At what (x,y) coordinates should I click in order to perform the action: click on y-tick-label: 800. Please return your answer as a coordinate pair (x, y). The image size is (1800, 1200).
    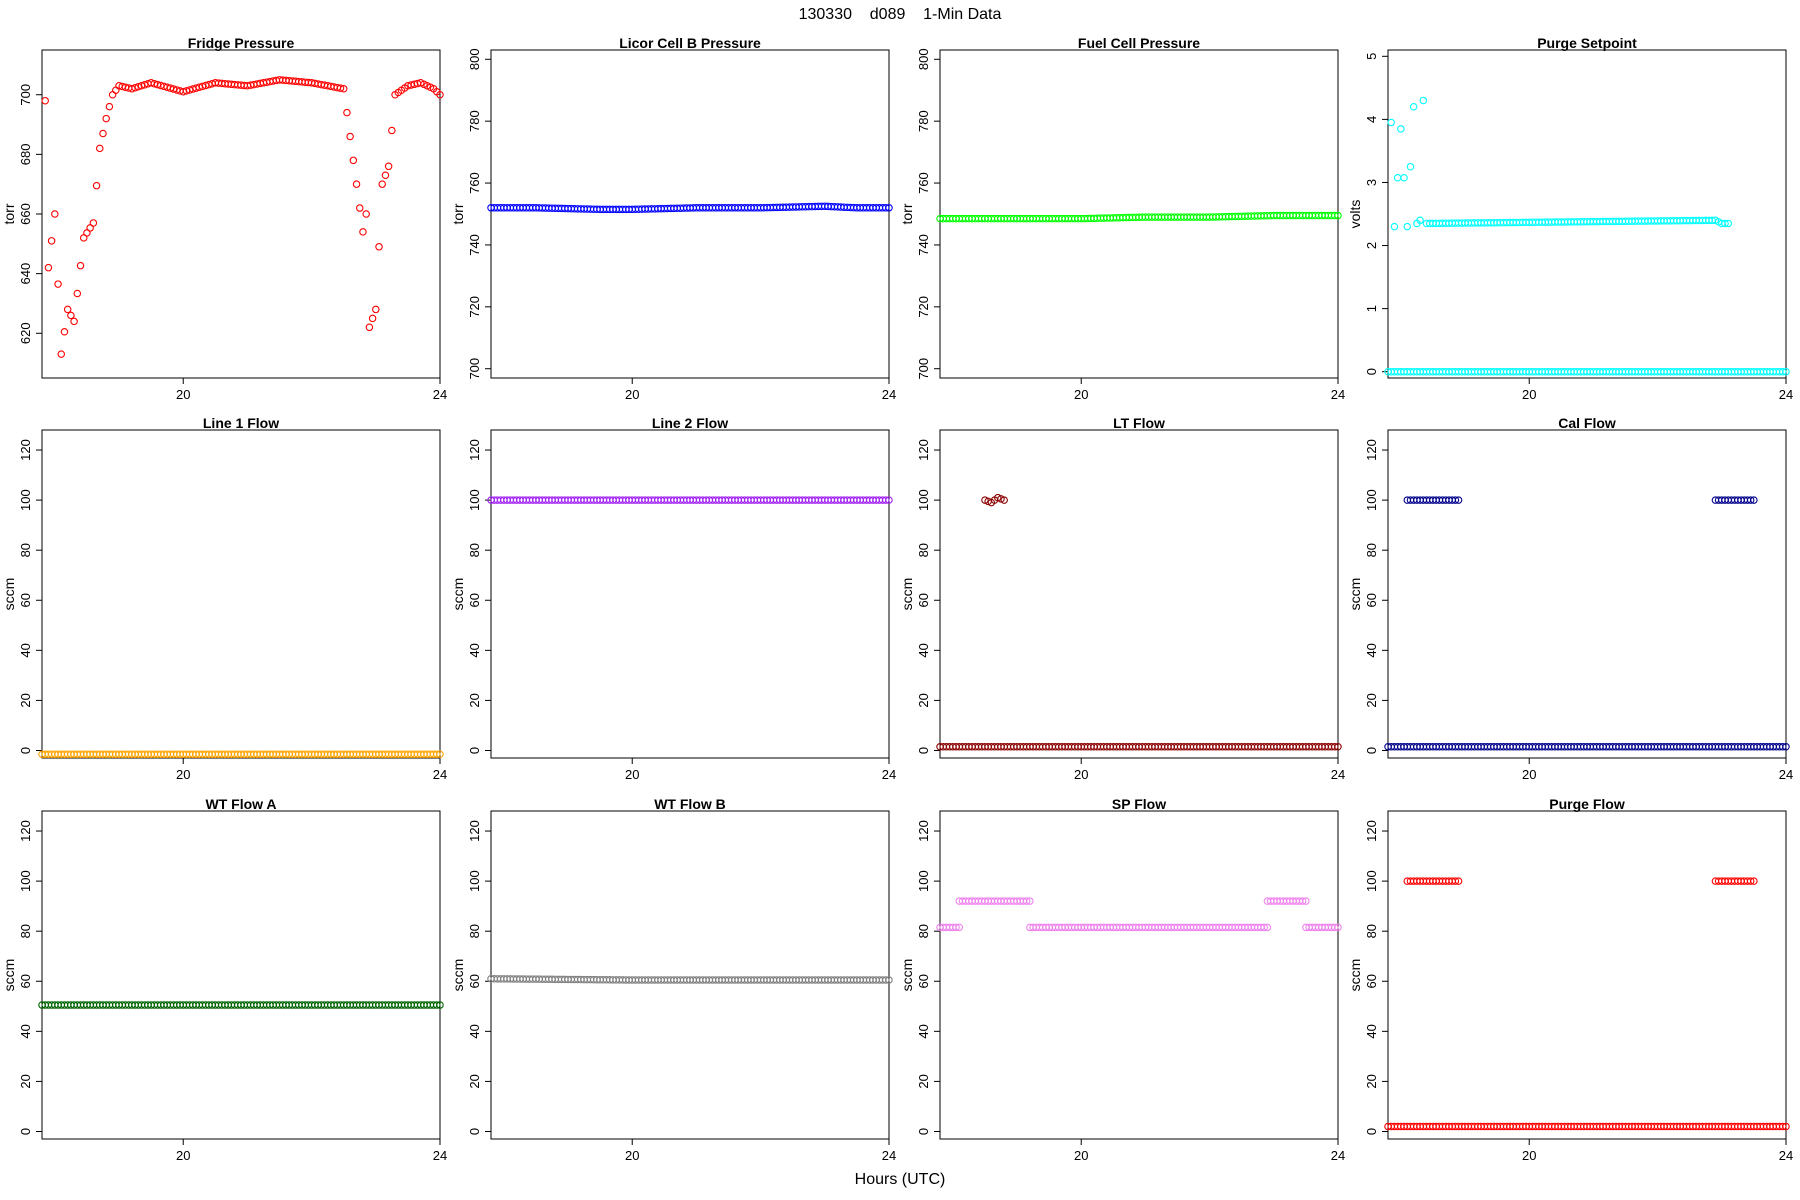
    Looking at the image, I should click on (923, 59).